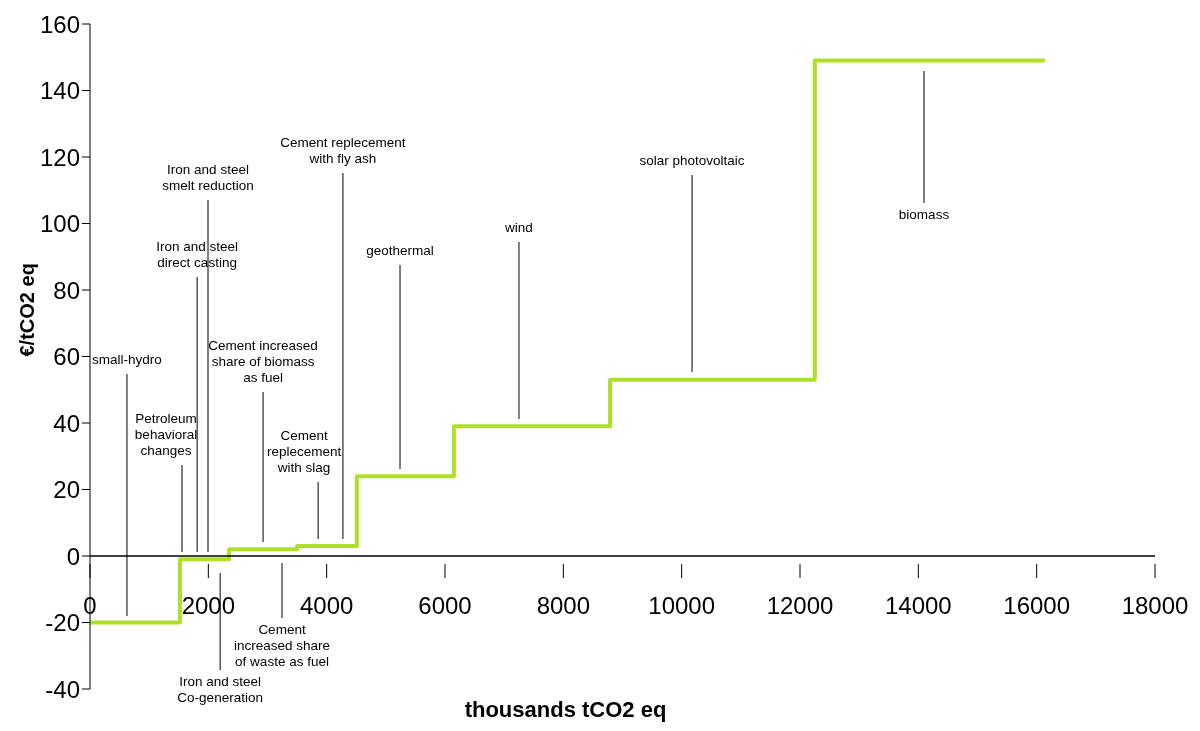  I want to click on x-tick-label: 16000, so click(1037, 605).